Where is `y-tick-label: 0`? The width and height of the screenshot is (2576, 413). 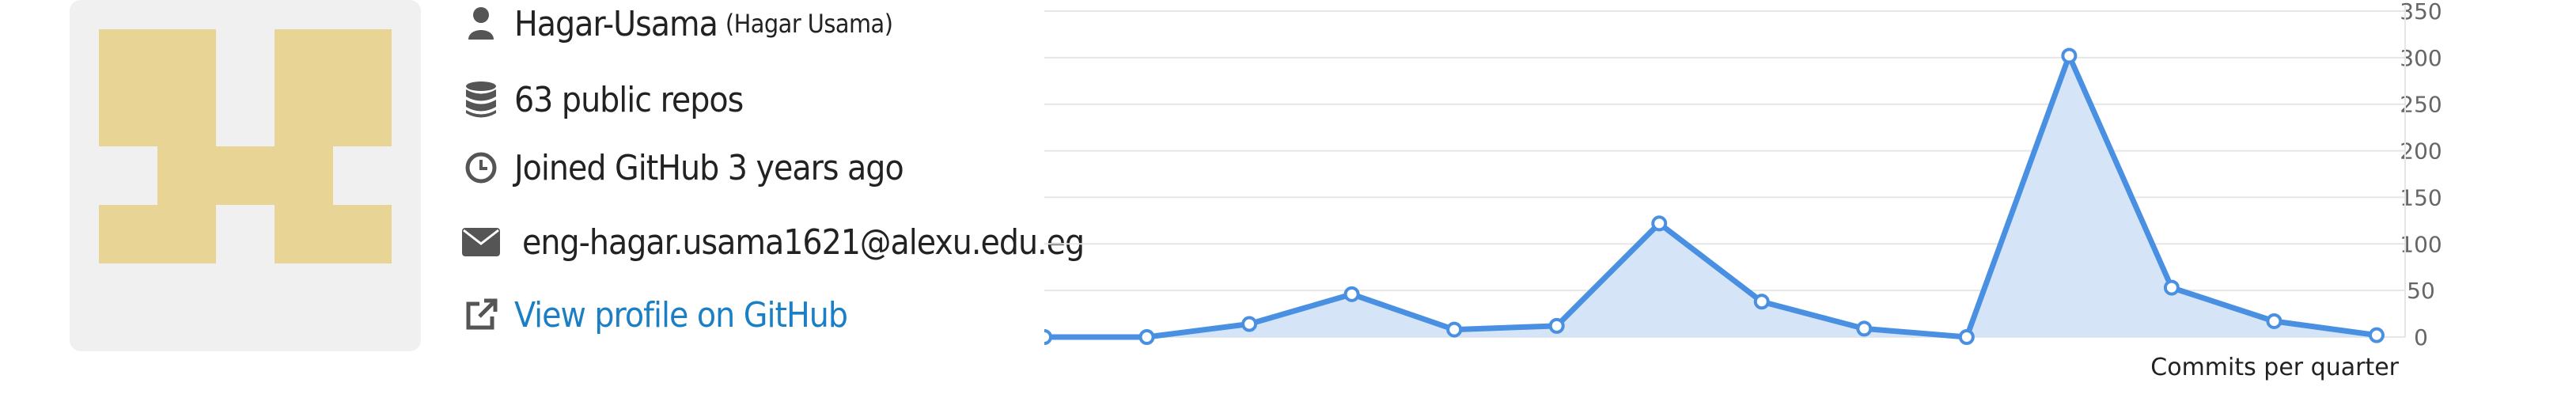 y-tick-label: 0 is located at coordinates (2421, 337).